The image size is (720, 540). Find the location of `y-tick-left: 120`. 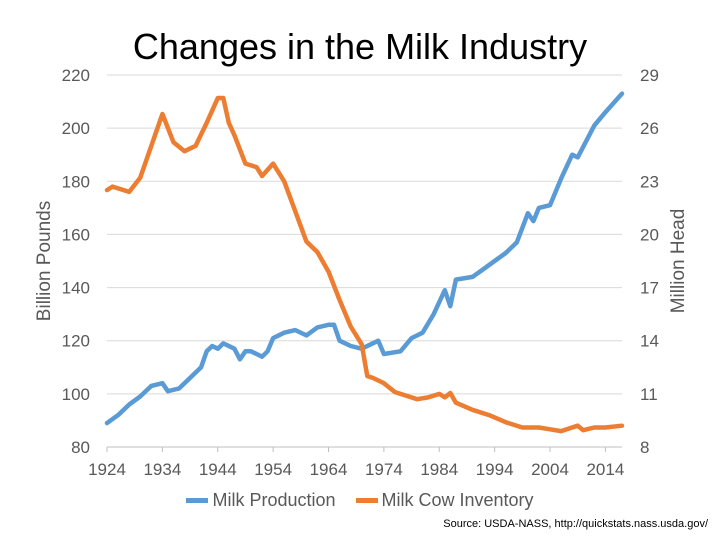

y-tick-left: 120 is located at coordinates (76, 341).